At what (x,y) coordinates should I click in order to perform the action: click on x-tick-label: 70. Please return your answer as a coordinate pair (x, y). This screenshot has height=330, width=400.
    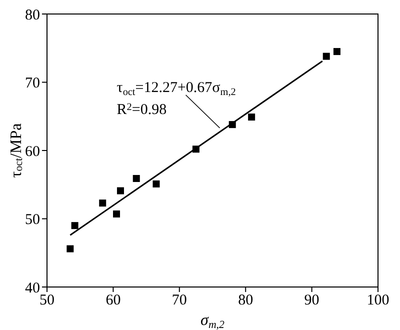
    Looking at the image, I should click on (179, 300).